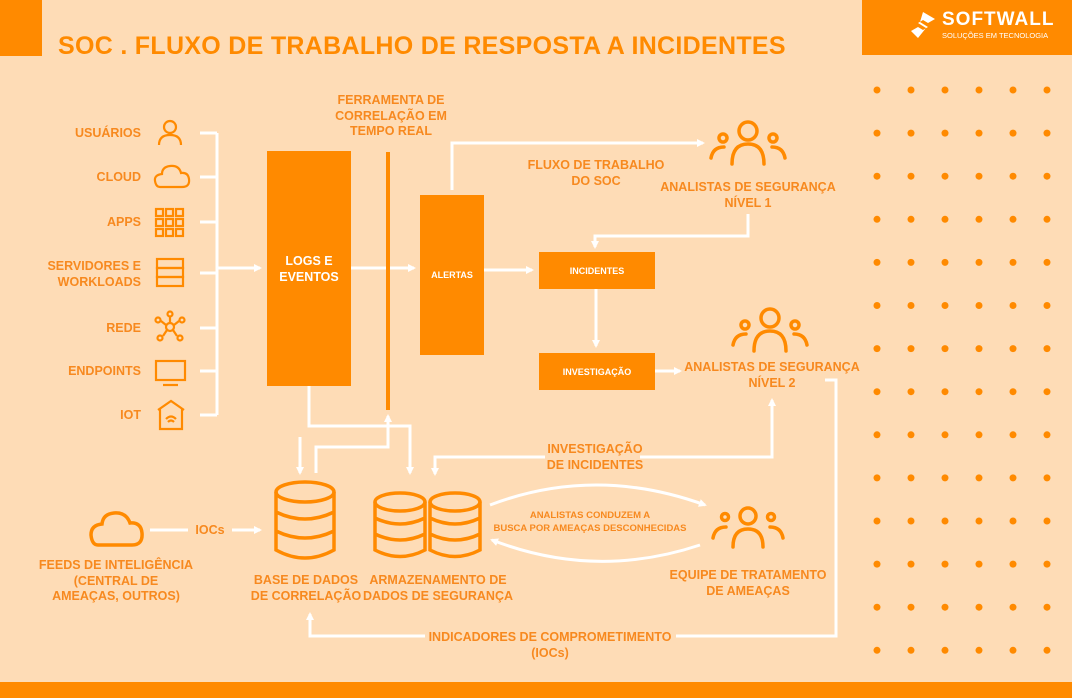 This screenshot has height=698, width=1072. Describe the element at coordinates (995, 35) in the screenshot. I see `logo-tagline: SOLUÇÕES EM TECNOLOGIA` at that location.